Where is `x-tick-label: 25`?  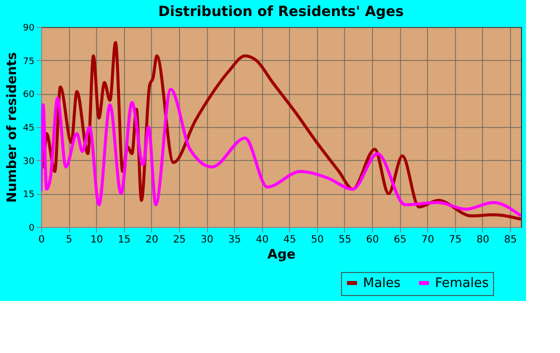 x-tick-label: 25 is located at coordinates (179, 240).